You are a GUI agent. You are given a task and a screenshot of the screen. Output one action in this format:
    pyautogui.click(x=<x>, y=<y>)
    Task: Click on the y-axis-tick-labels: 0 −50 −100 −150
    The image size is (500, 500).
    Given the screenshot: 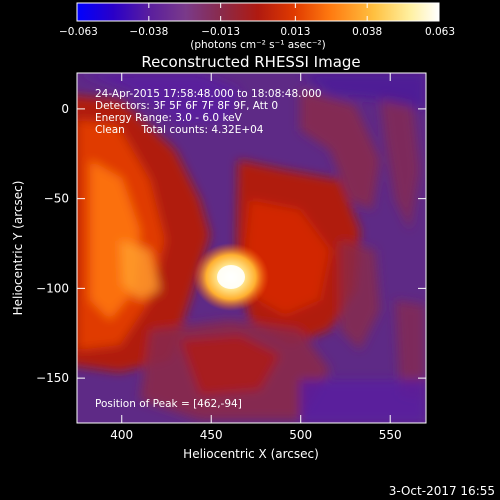 What is the action you would take?
    pyautogui.click(x=52, y=243)
    